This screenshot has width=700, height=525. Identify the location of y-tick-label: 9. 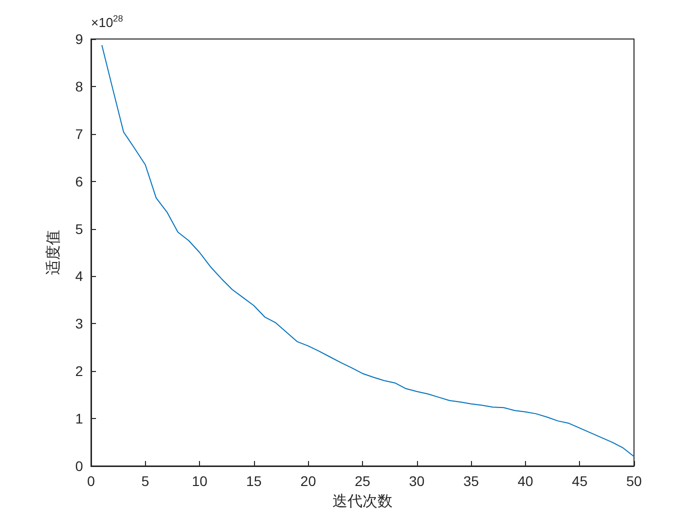
(79, 39).